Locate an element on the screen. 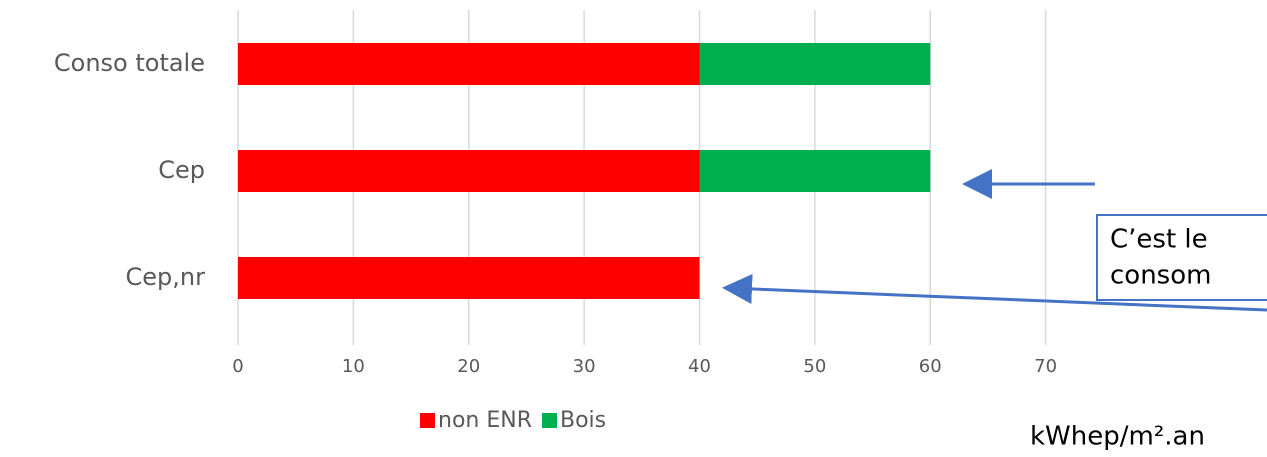 The image size is (1267, 457). y-tick-label: Conso totale is located at coordinates (129, 63).